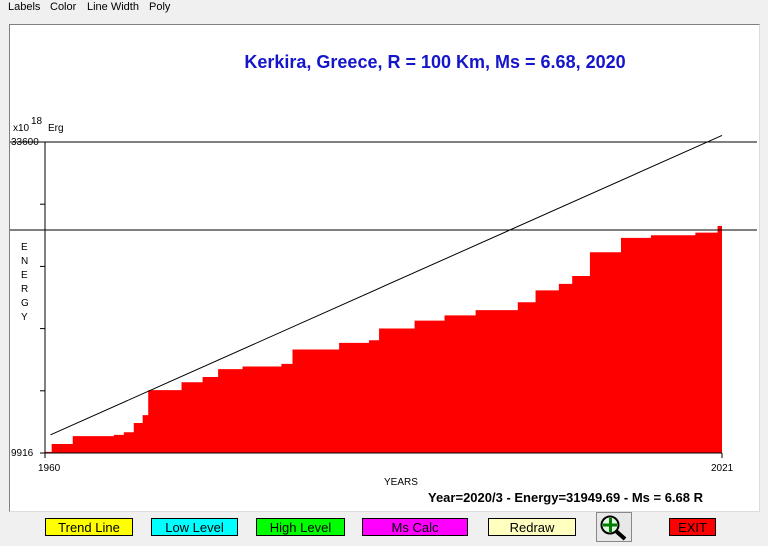 This screenshot has height=546, width=768. I want to click on unit-prefix: x10, so click(21, 128).